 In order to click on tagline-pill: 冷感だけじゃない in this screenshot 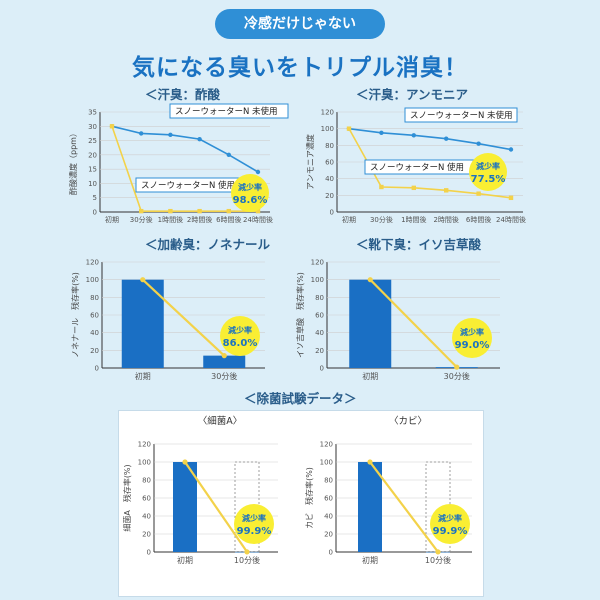, I will do `click(300, 24)`.